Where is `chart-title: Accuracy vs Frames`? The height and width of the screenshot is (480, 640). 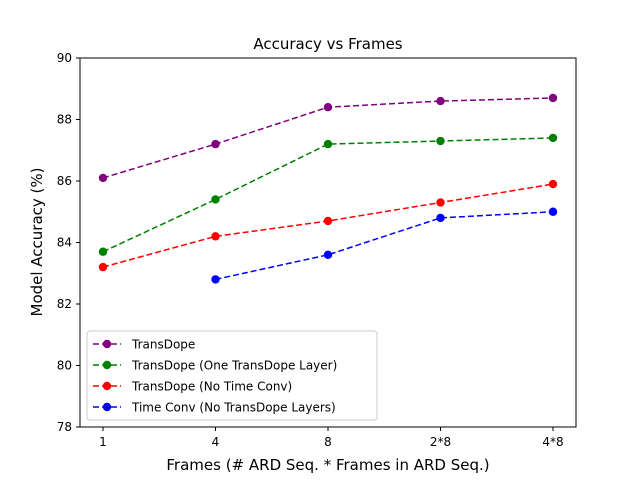 chart-title: Accuracy vs Frames is located at coordinates (327, 44).